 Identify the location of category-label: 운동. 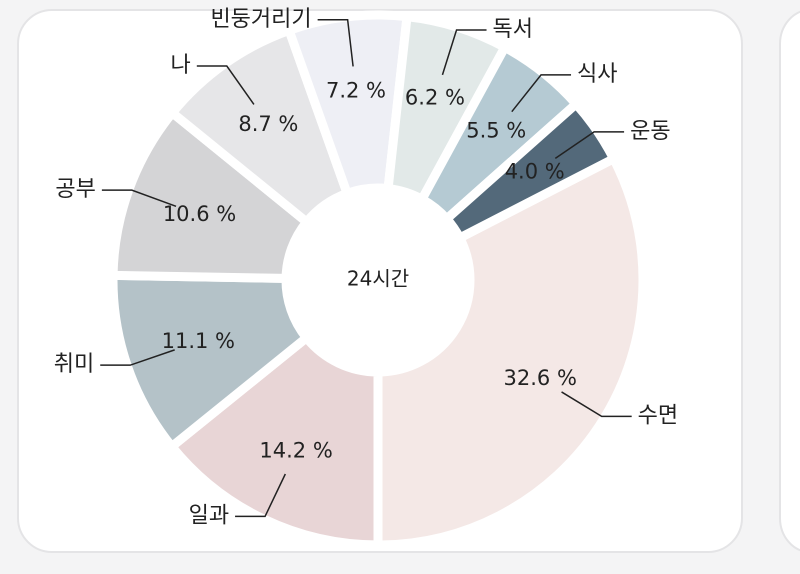
(650, 131).